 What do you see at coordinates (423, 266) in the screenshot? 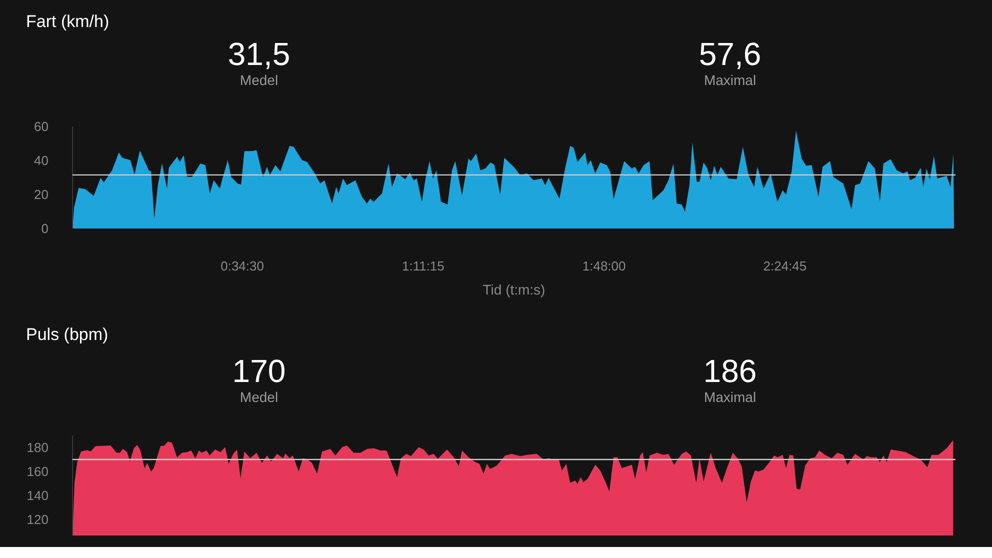
I see `x-tick-label: 1:11:15` at bounding box center [423, 266].